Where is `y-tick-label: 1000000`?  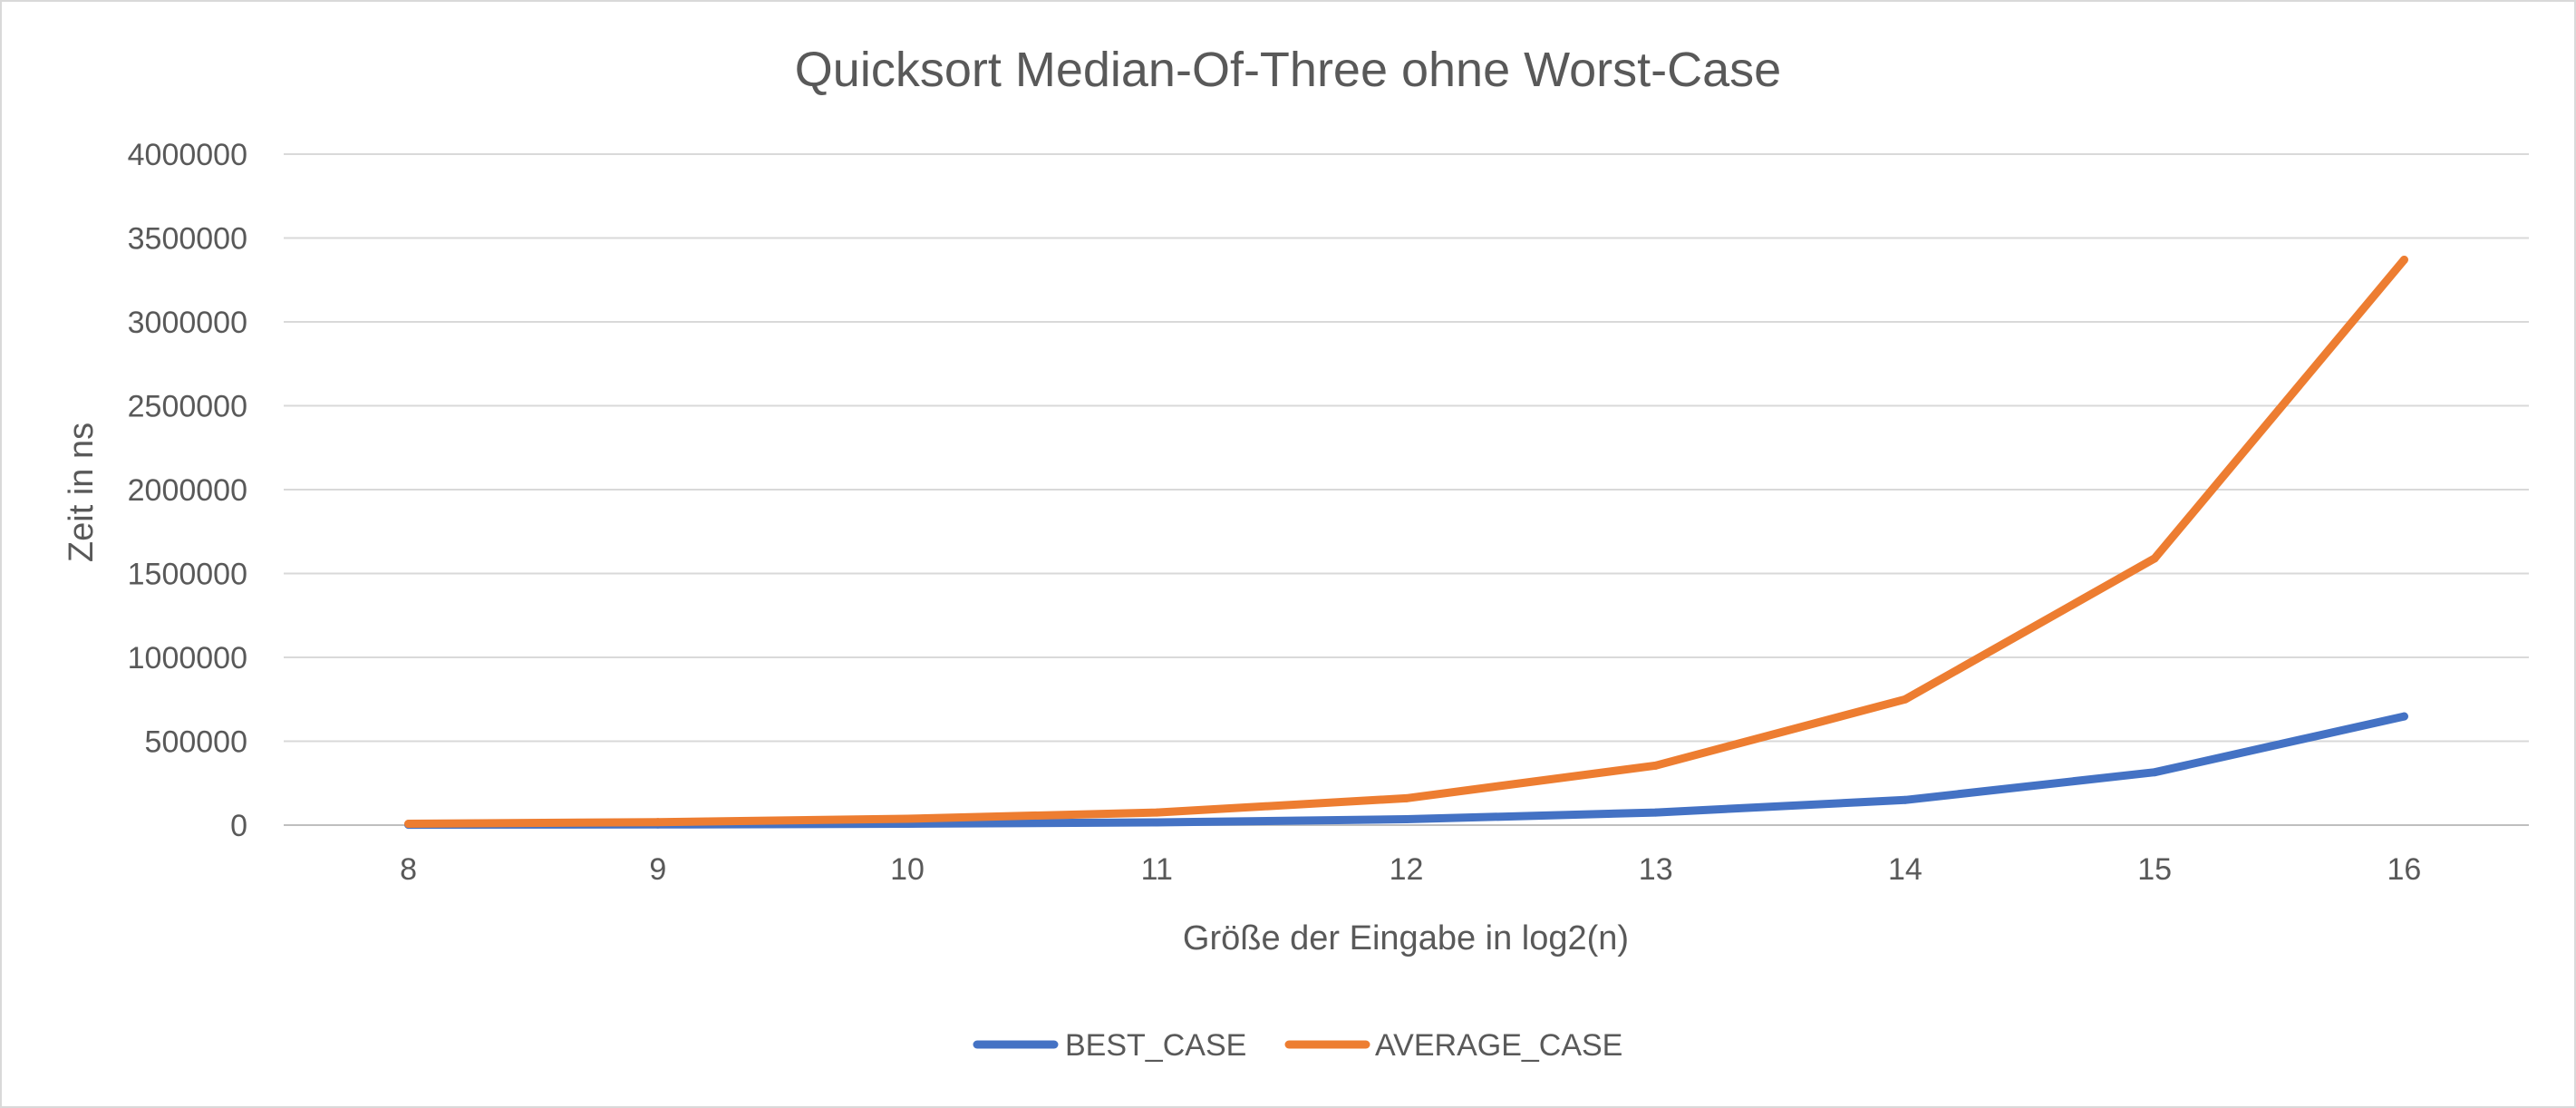
y-tick-label: 1000000 is located at coordinates (187, 658).